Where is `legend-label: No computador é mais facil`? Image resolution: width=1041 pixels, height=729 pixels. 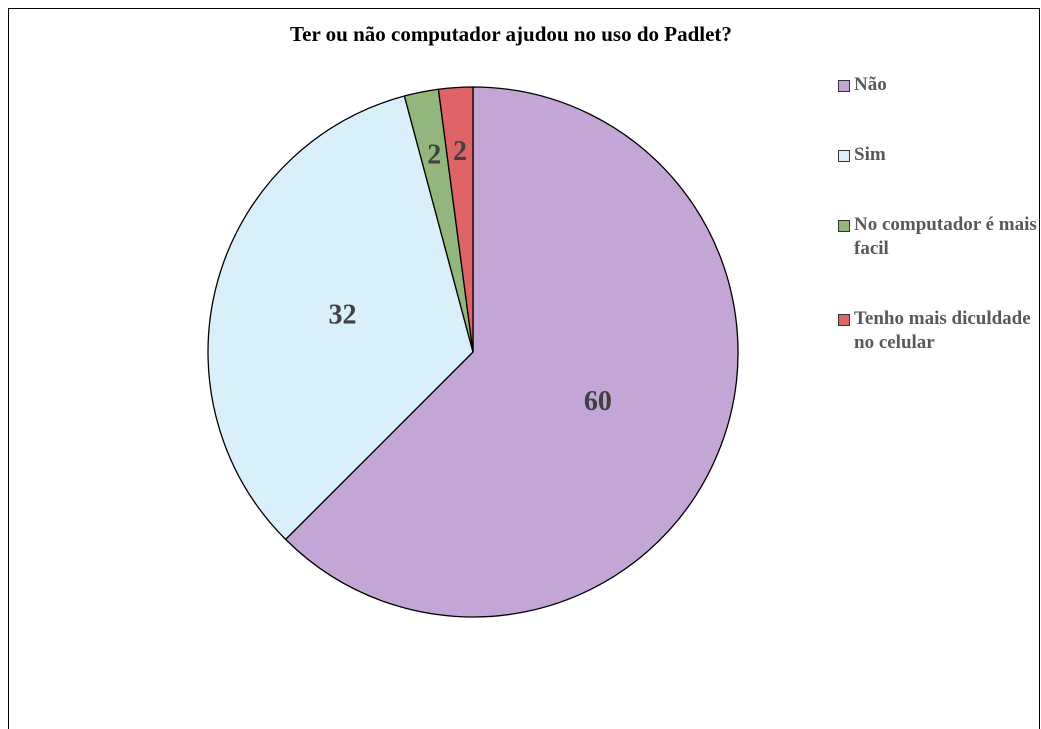 legend-label: No computador é mais facil is located at coordinates (945, 236).